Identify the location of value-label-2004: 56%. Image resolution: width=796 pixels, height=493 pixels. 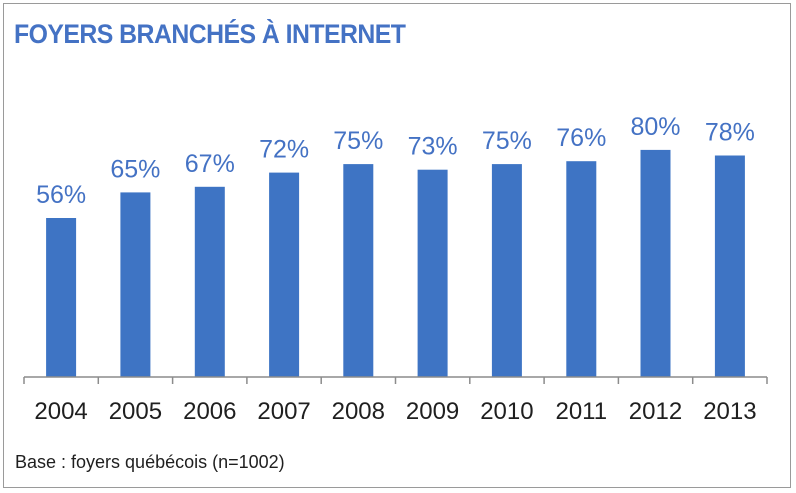
(61, 195).